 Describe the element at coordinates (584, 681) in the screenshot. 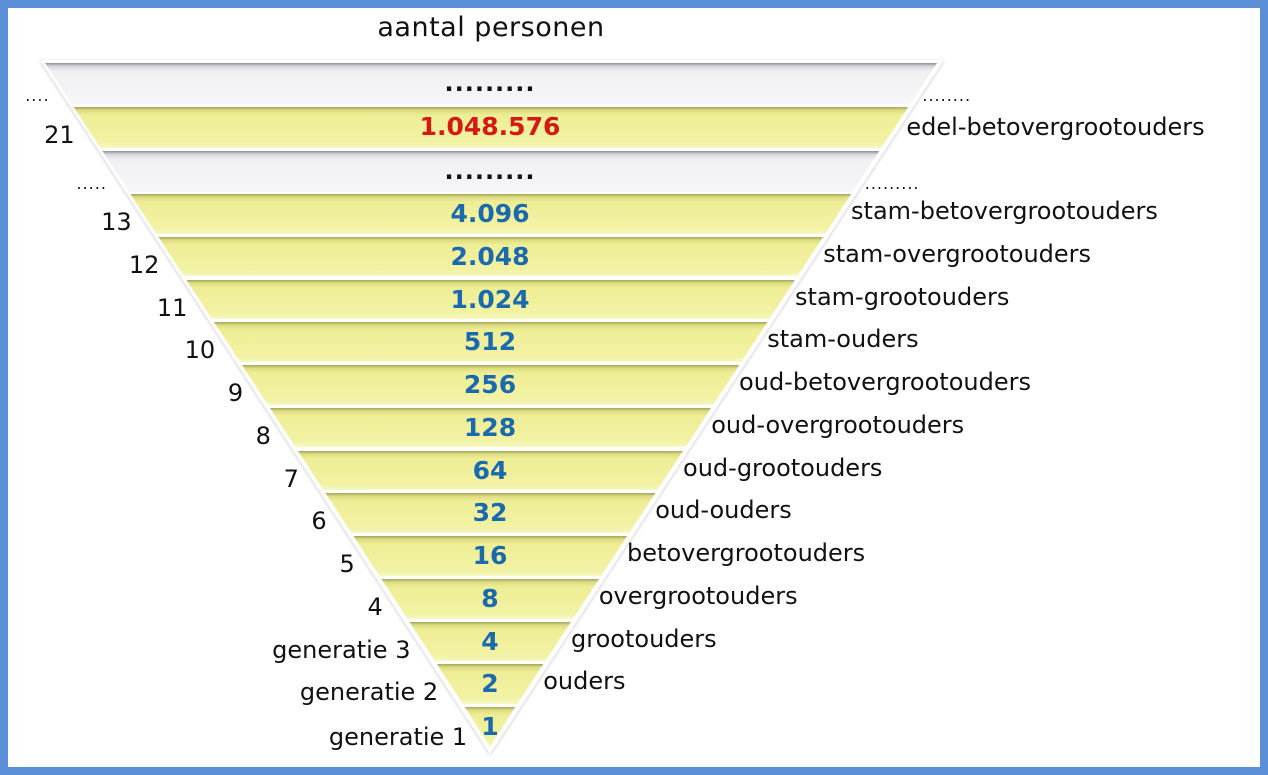

I see `relation-label: ouders` at that location.